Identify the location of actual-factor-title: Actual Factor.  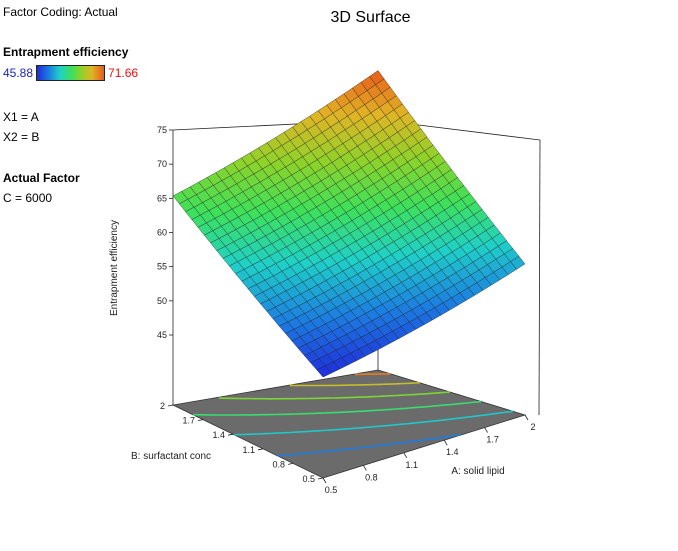
(41, 178).